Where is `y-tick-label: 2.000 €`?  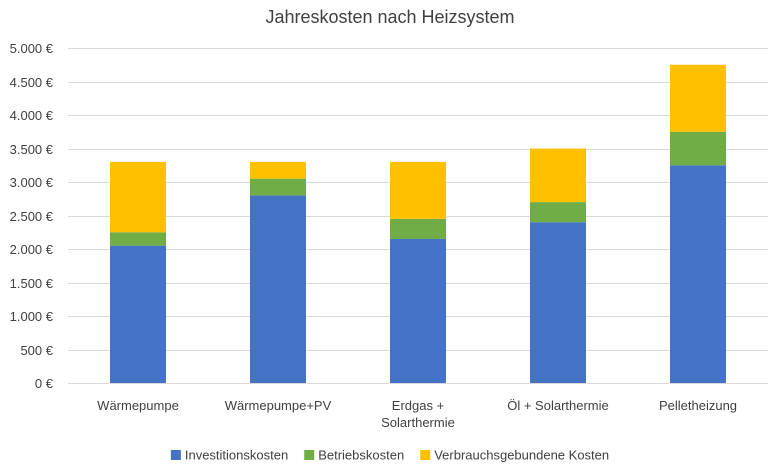
y-tick-label: 2.000 € is located at coordinates (32, 249).